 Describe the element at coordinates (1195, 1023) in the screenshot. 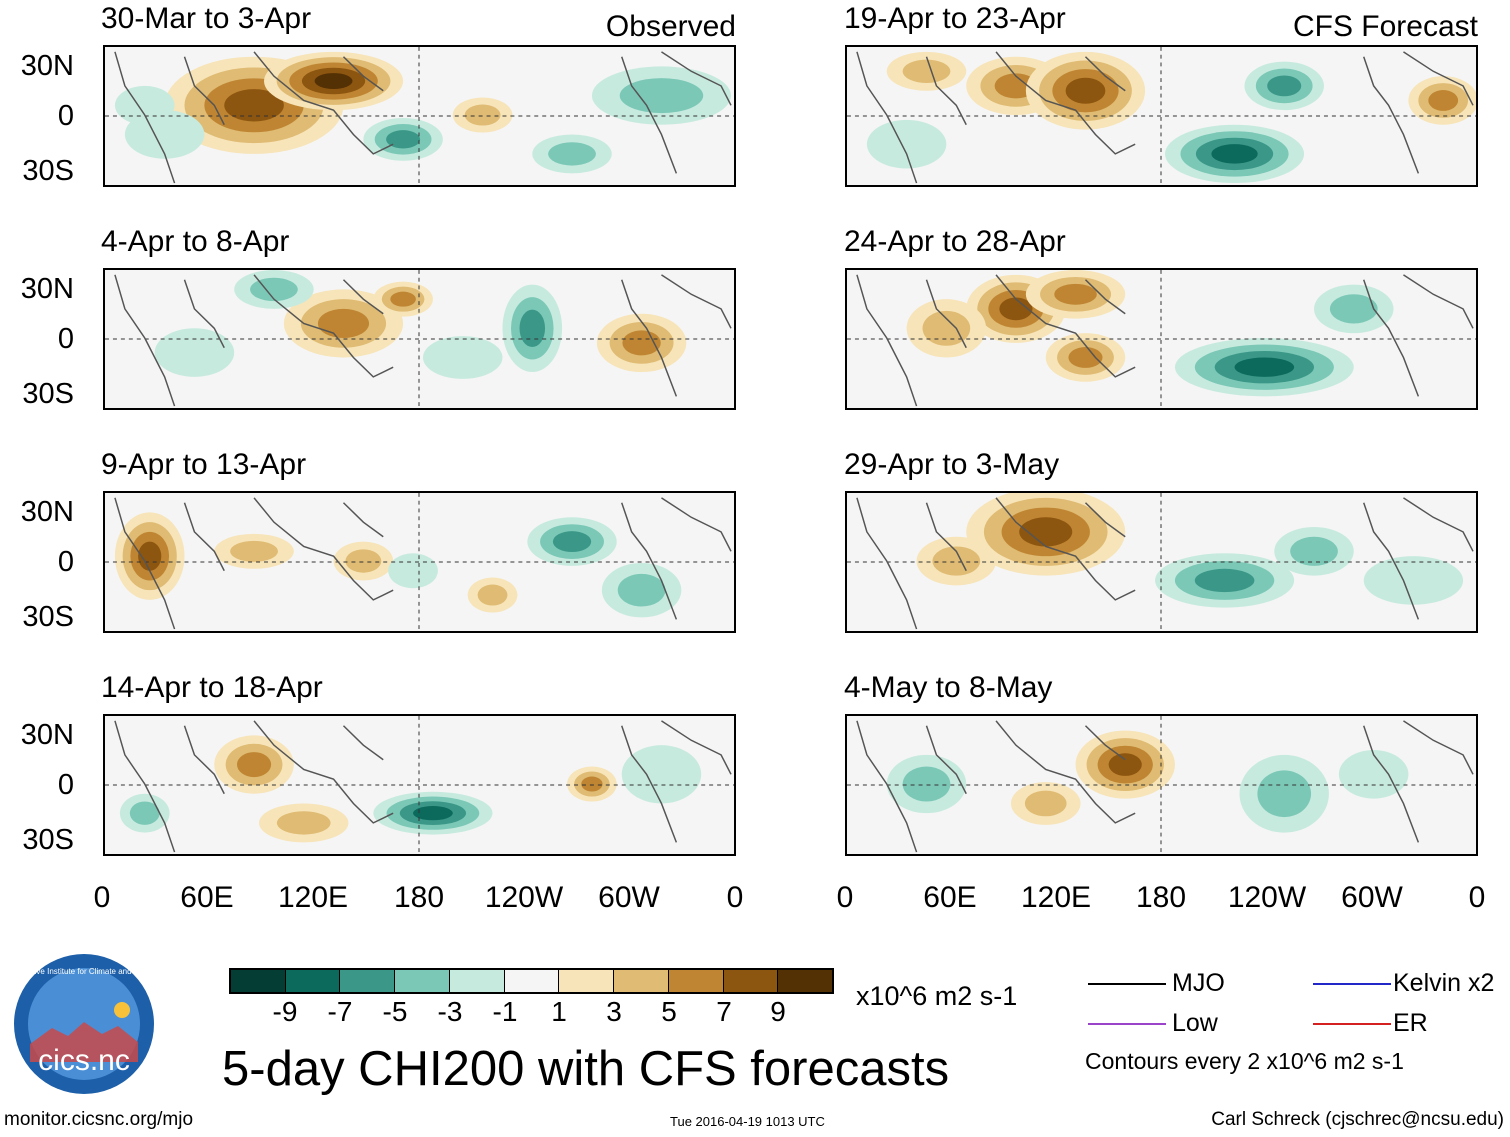

I see `legend-label-low: Low` at that location.